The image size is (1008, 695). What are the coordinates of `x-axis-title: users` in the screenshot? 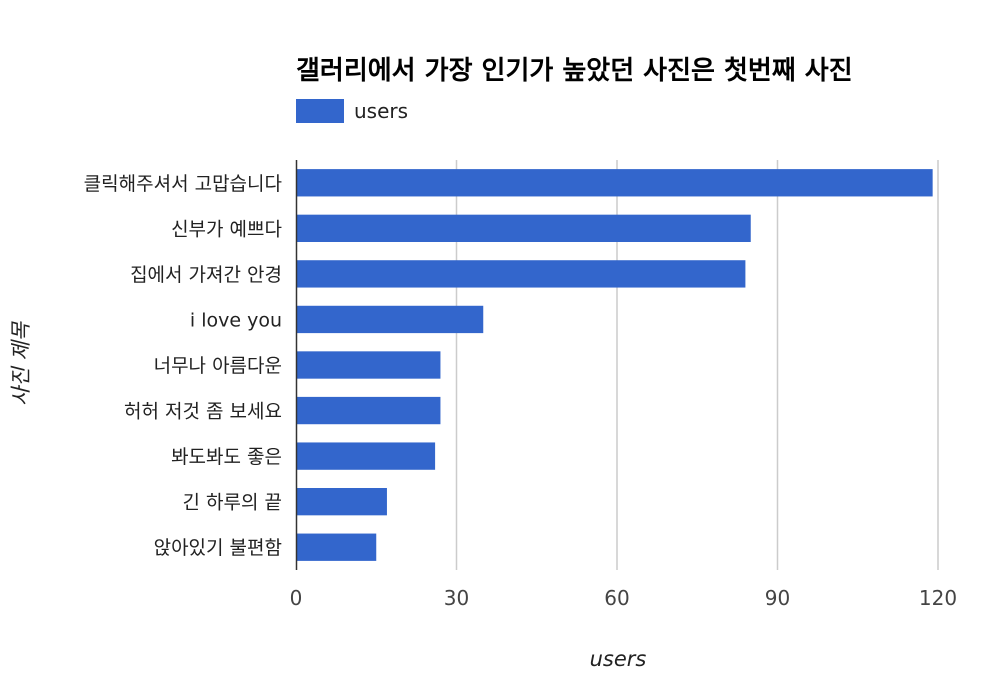 It's located at (618, 659).